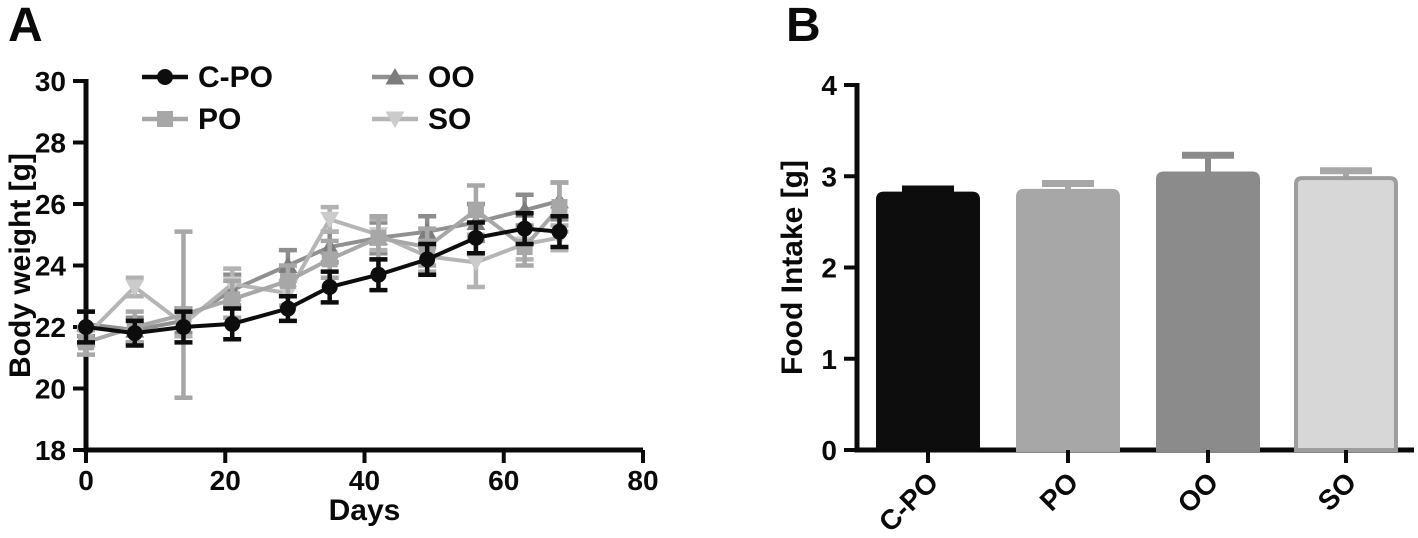 The height and width of the screenshot is (538, 1418). Describe the element at coordinates (191, 119) in the screenshot. I see `a-legend-item-PO: PO` at that location.